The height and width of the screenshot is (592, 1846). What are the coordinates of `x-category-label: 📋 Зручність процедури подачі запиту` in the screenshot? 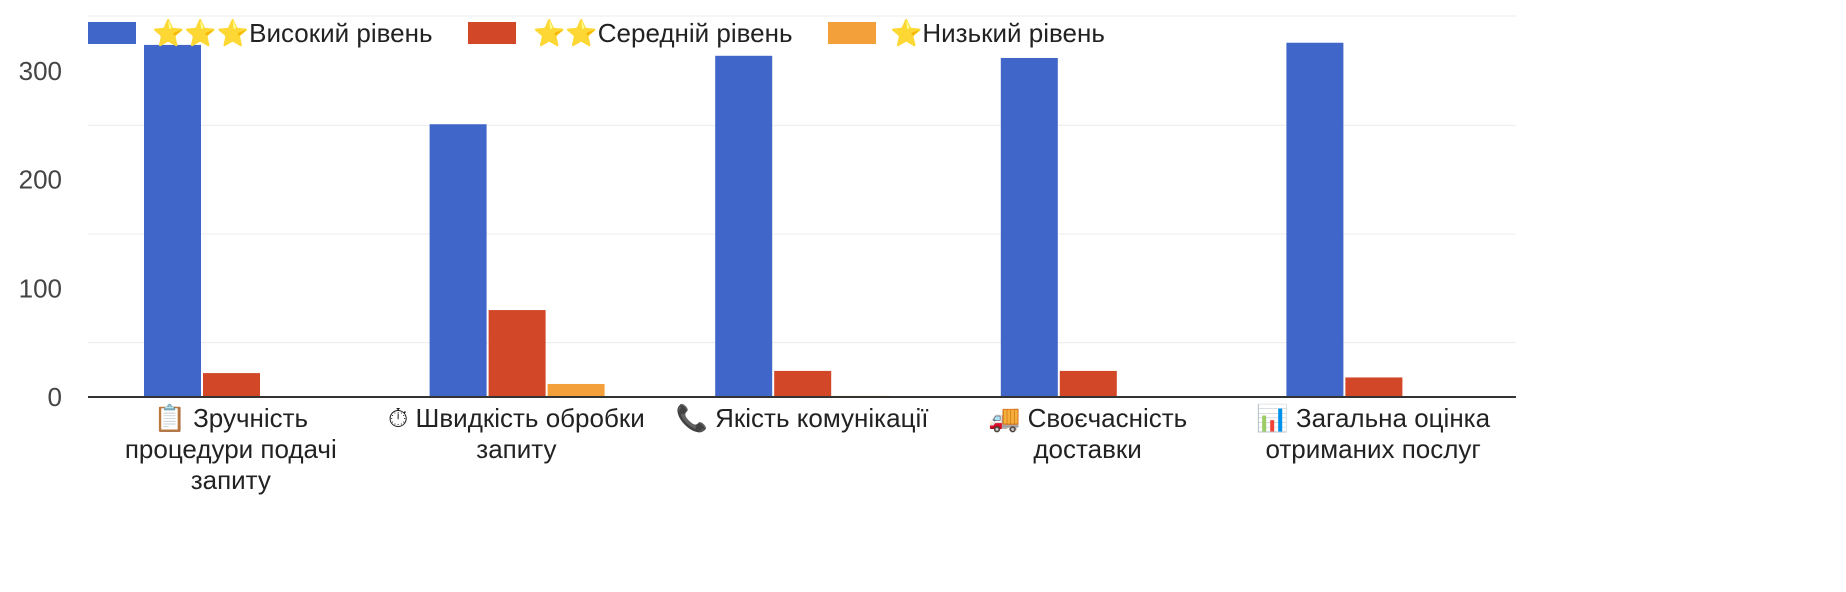 It's located at (231, 449).